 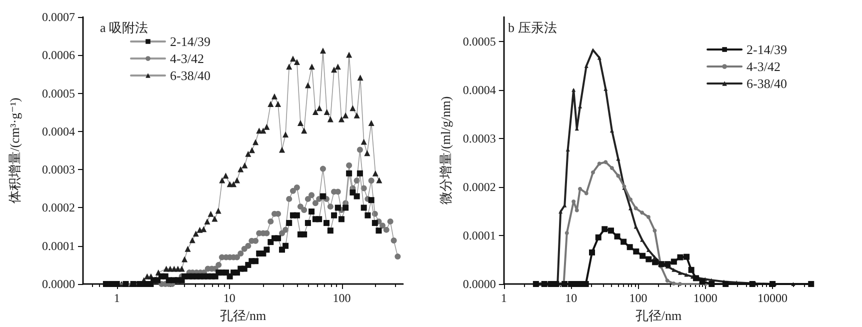 I want to click on y-tick-label: 0.0007, so click(x=58, y=17).